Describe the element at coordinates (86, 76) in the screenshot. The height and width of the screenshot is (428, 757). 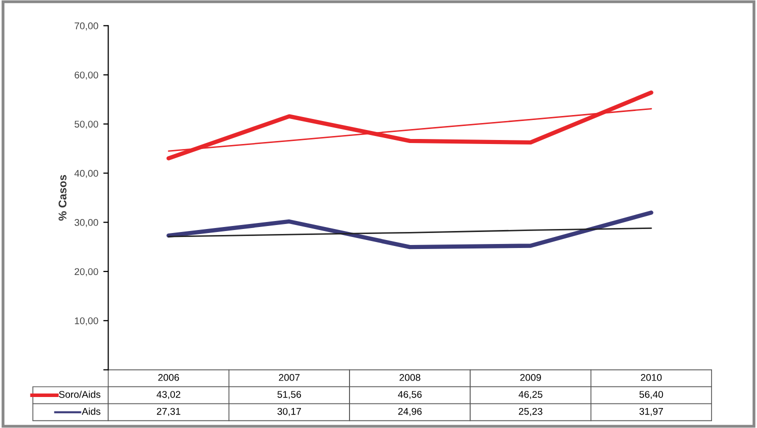
I see `y-tick-label: 60,00` at that location.